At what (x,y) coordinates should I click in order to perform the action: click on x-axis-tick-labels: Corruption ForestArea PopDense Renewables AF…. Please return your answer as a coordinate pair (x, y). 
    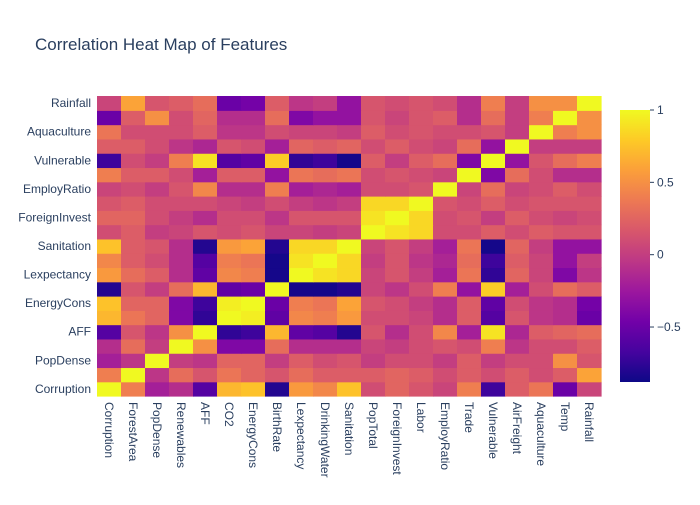
    Looking at the image, I should click on (349, 440).